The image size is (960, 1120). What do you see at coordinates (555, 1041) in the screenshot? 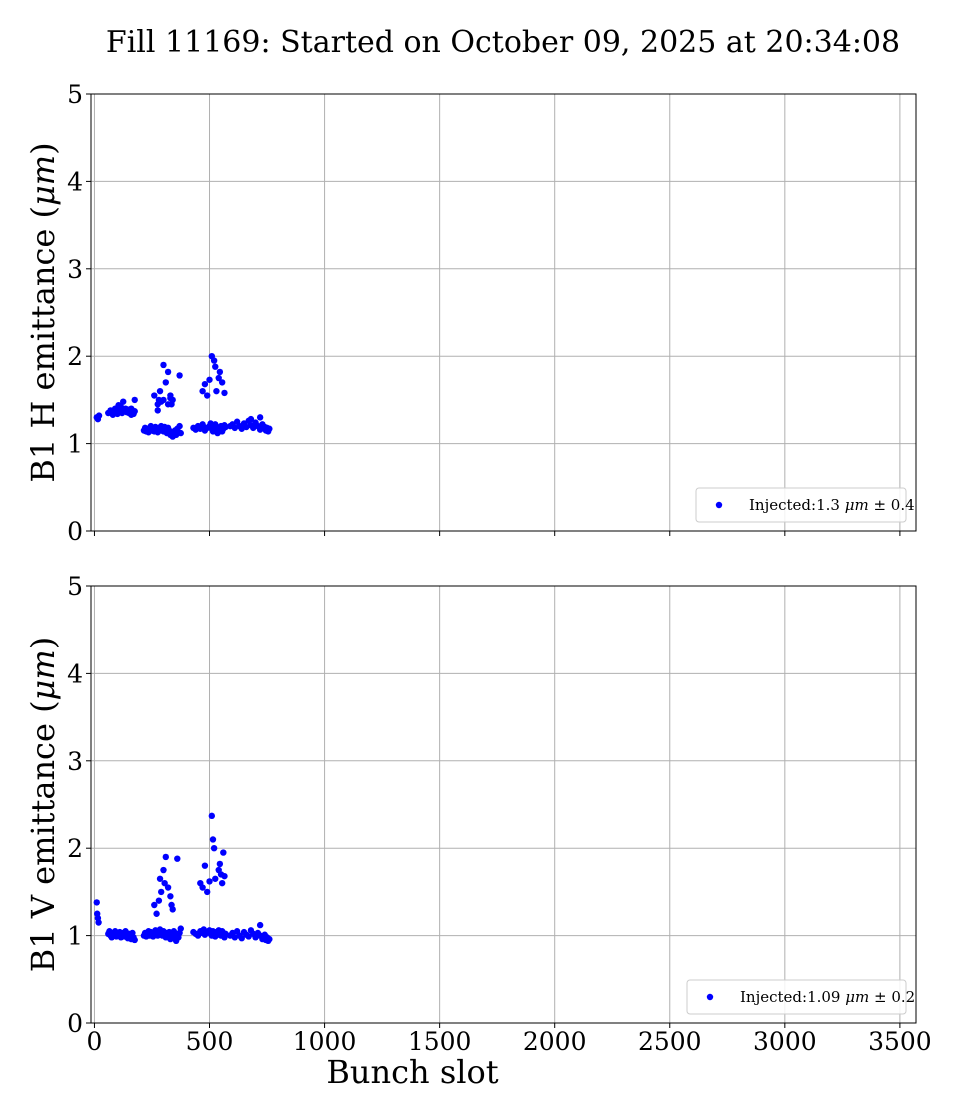
I see `x-tick-label: 2000` at bounding box center [555, 1041].